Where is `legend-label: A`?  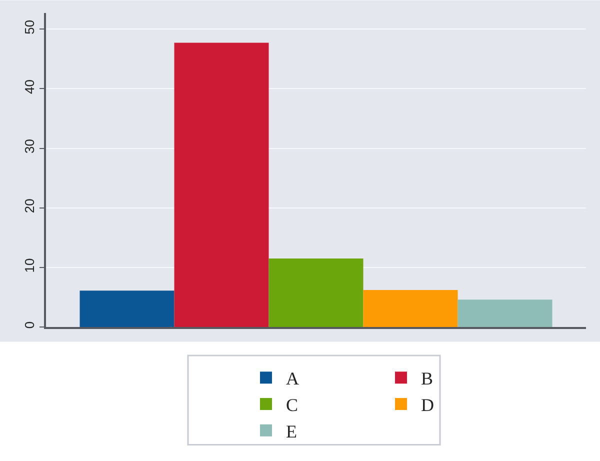
legend-label: A is located at coordinates (292, 378).